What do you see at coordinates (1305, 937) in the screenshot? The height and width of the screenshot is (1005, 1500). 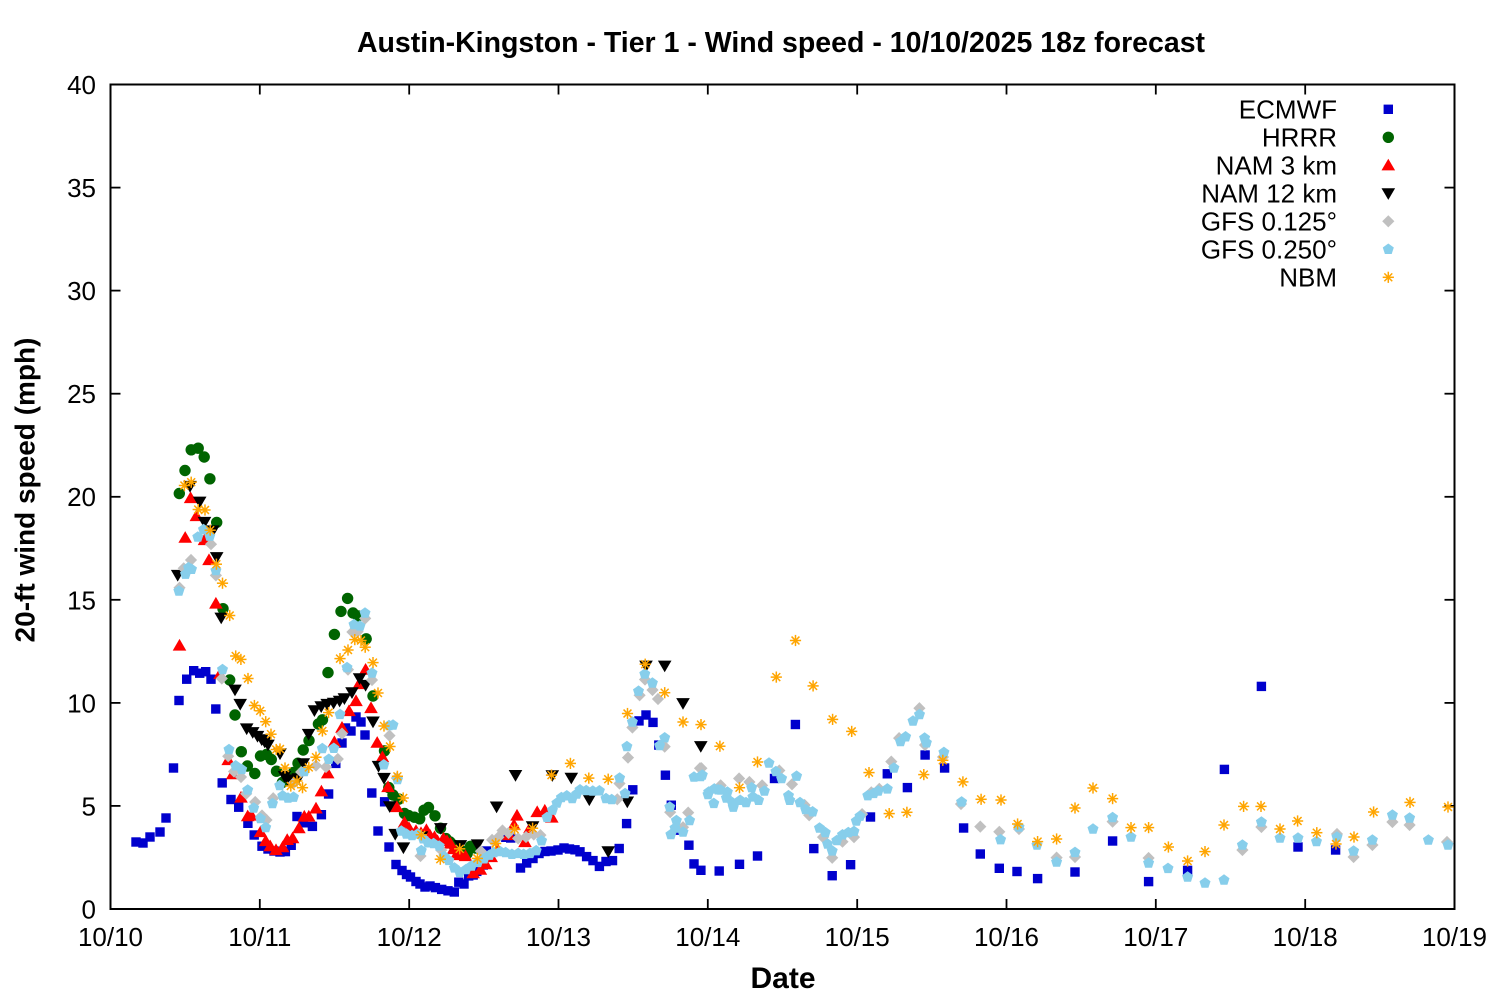 I see `svg-text: 10/18` at bounding box center [1305, 937].